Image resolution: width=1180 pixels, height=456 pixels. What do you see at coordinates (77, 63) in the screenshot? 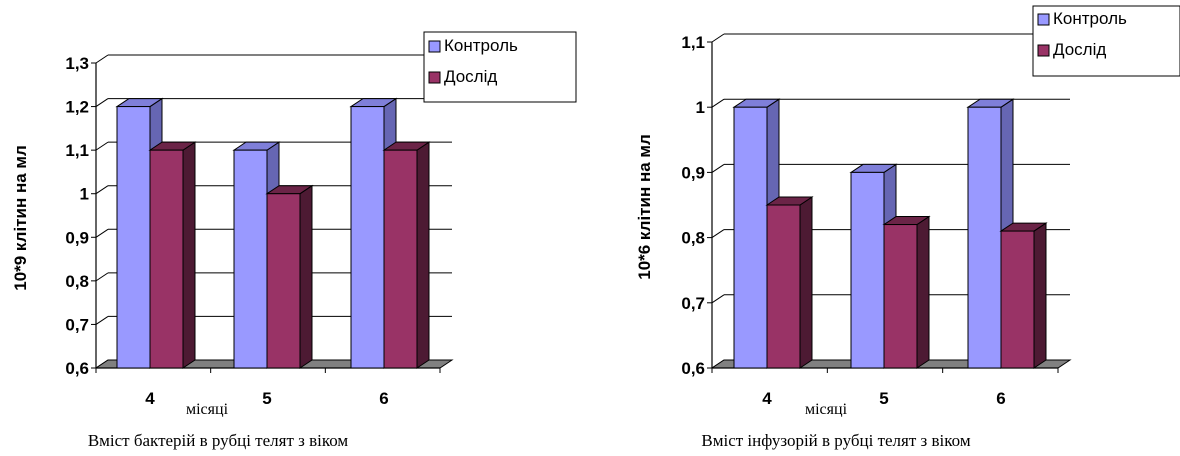
I see `y-tick-label: 1,3` at bounding box center [77, 63].